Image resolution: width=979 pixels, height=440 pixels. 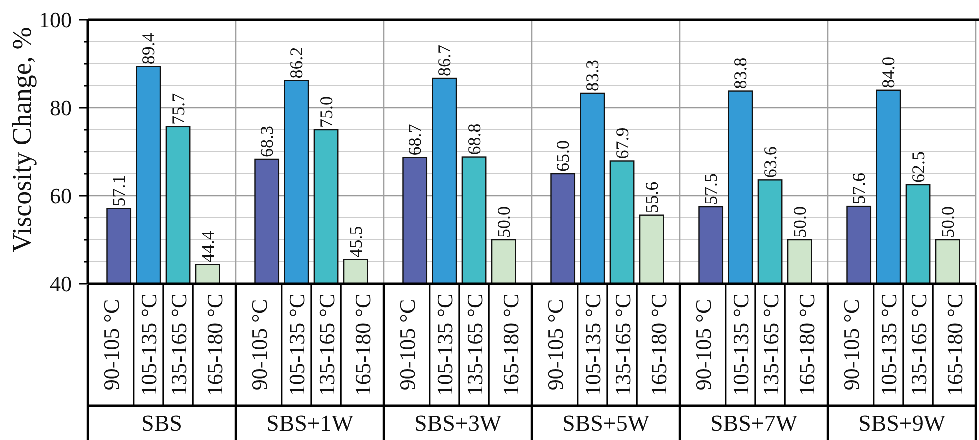 What do you see at coordinates (859, 189) in the screenshot?
I see `data-label: 57.6` at bounding box center [859, 189].